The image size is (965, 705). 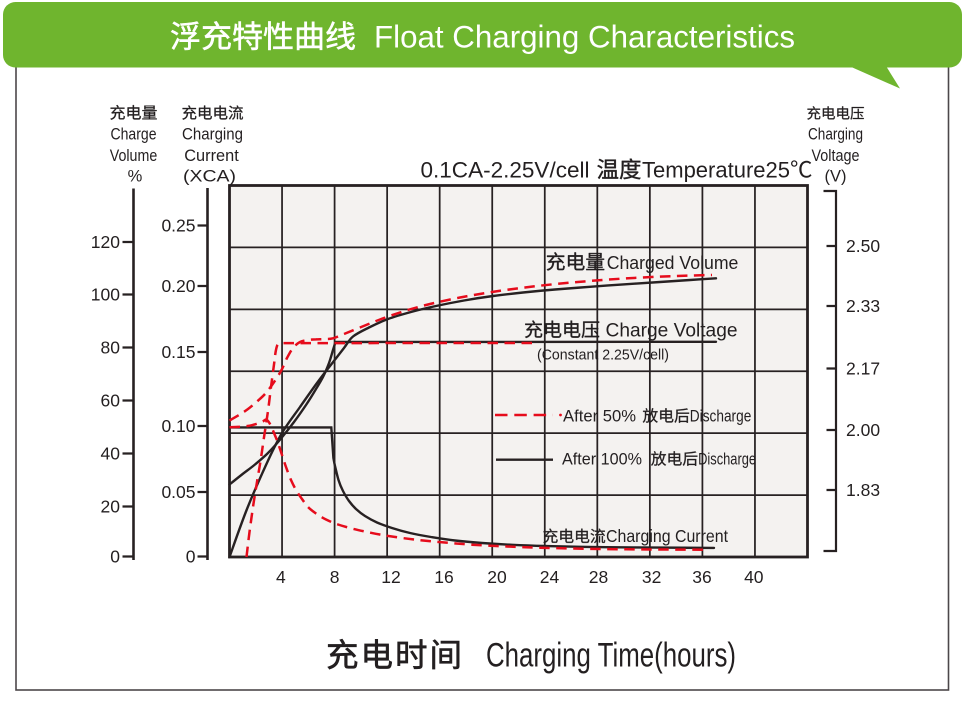 I want to click on svg-text: 0.10, so click(x=178, y=426).